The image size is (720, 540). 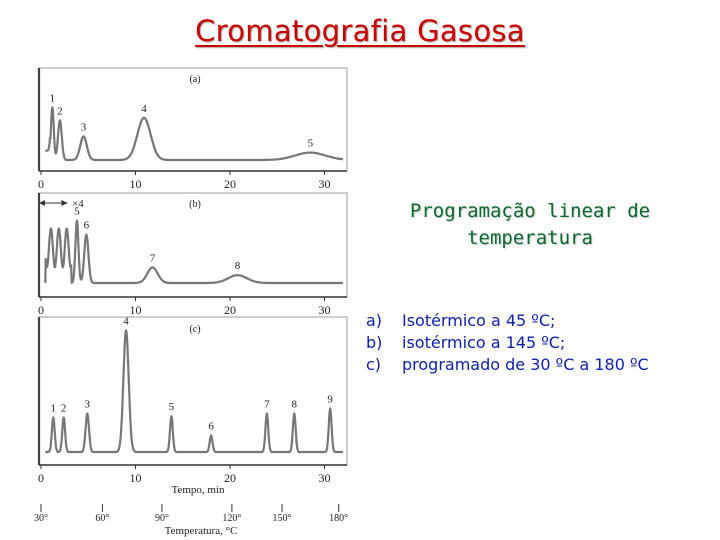 What do you see at coordinates (330, 399) in the screenshot?
I see `peak-label: 9` at bounding box center [330, 399].